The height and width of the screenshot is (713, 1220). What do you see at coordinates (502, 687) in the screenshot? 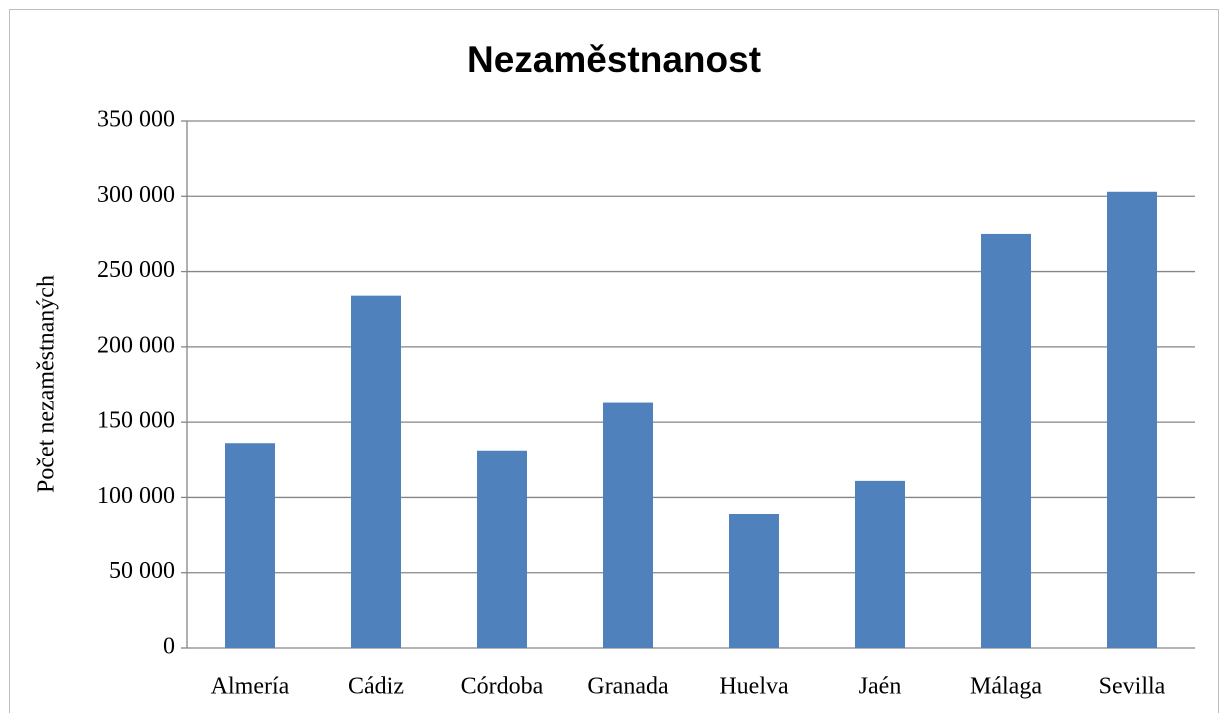
I see `x-tick-label: Córdoba` at bounding box center [502, 687].